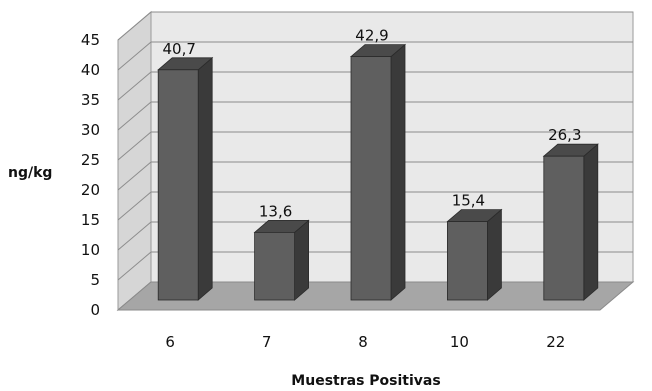 Image resolution: width=652 pixels, height=391 pixels. I want to click on x-axis-title: Muestras Positivas, so click(365, 381).